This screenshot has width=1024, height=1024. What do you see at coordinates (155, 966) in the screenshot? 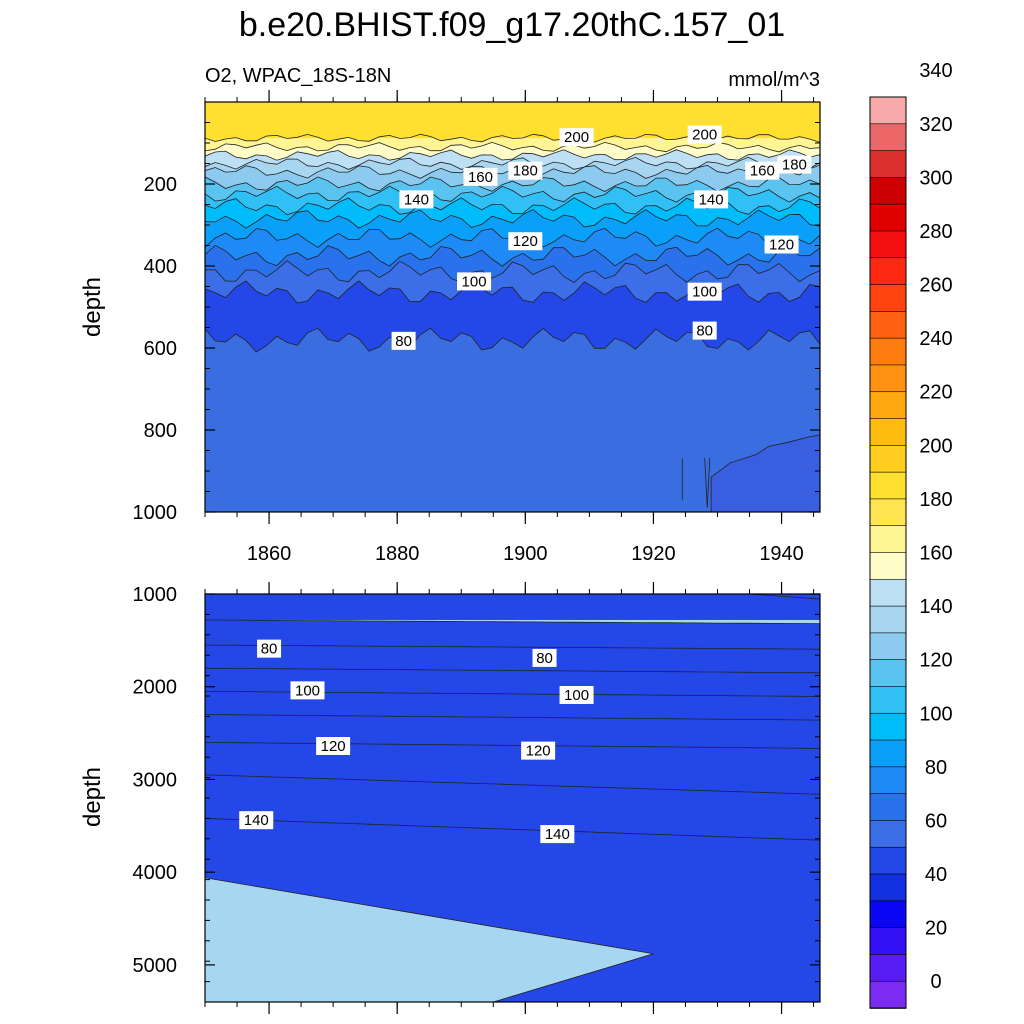
I see `y-tick-label: 5000` at bounding box center [155, 966].